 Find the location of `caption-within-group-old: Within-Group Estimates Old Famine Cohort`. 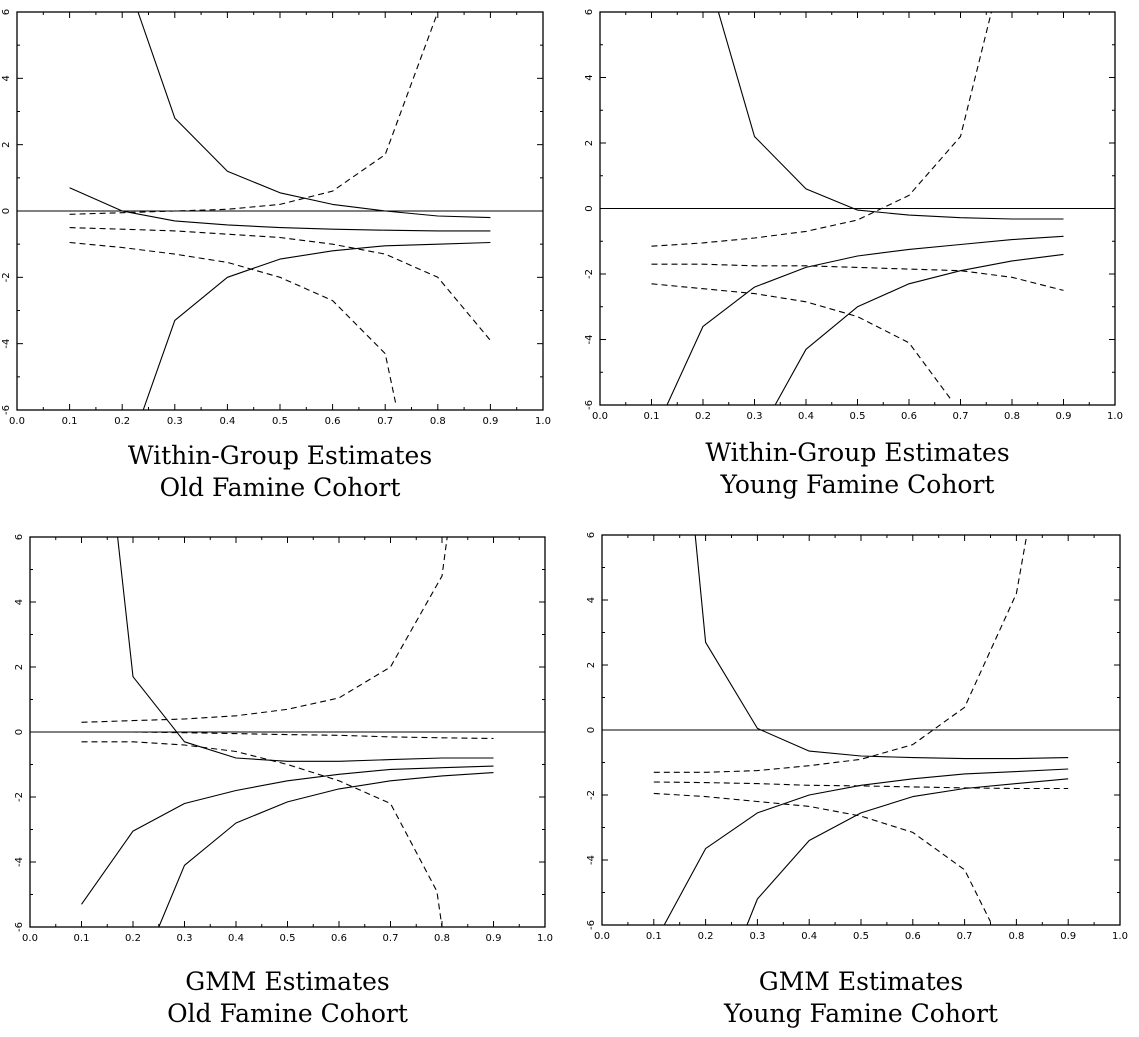

caption-within-group-old: Within-Group Estimates Old Famine Cohort is located at coordinates (280, 472).